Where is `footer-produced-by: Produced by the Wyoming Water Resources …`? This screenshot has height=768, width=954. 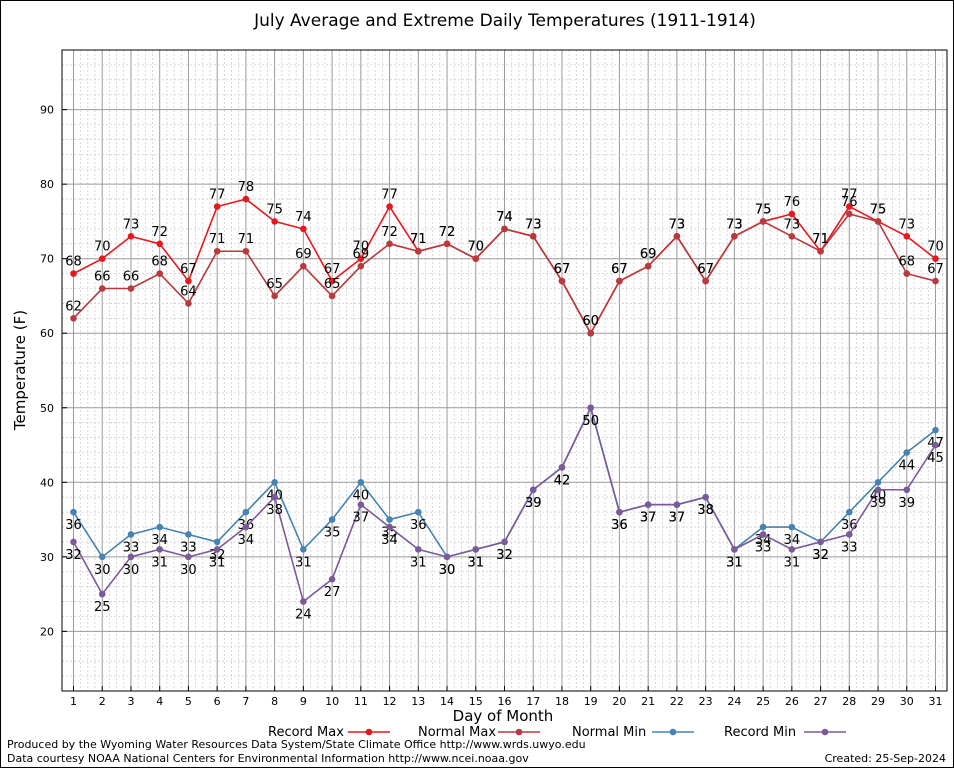
footer-produced-by: Produced by the Wyoming Water Resources … is located at coordinates (296, 744).